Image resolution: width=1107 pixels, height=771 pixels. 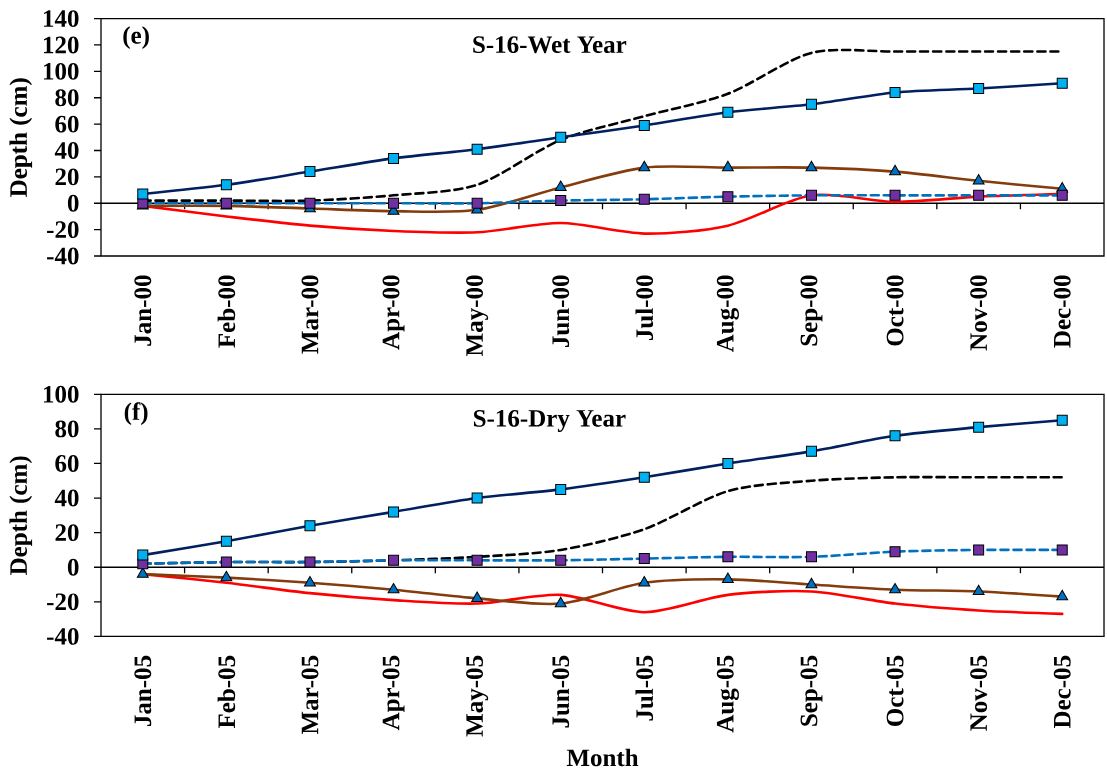 I want to click on x-tick-label: Apr-00, so click(x=393, y=312).